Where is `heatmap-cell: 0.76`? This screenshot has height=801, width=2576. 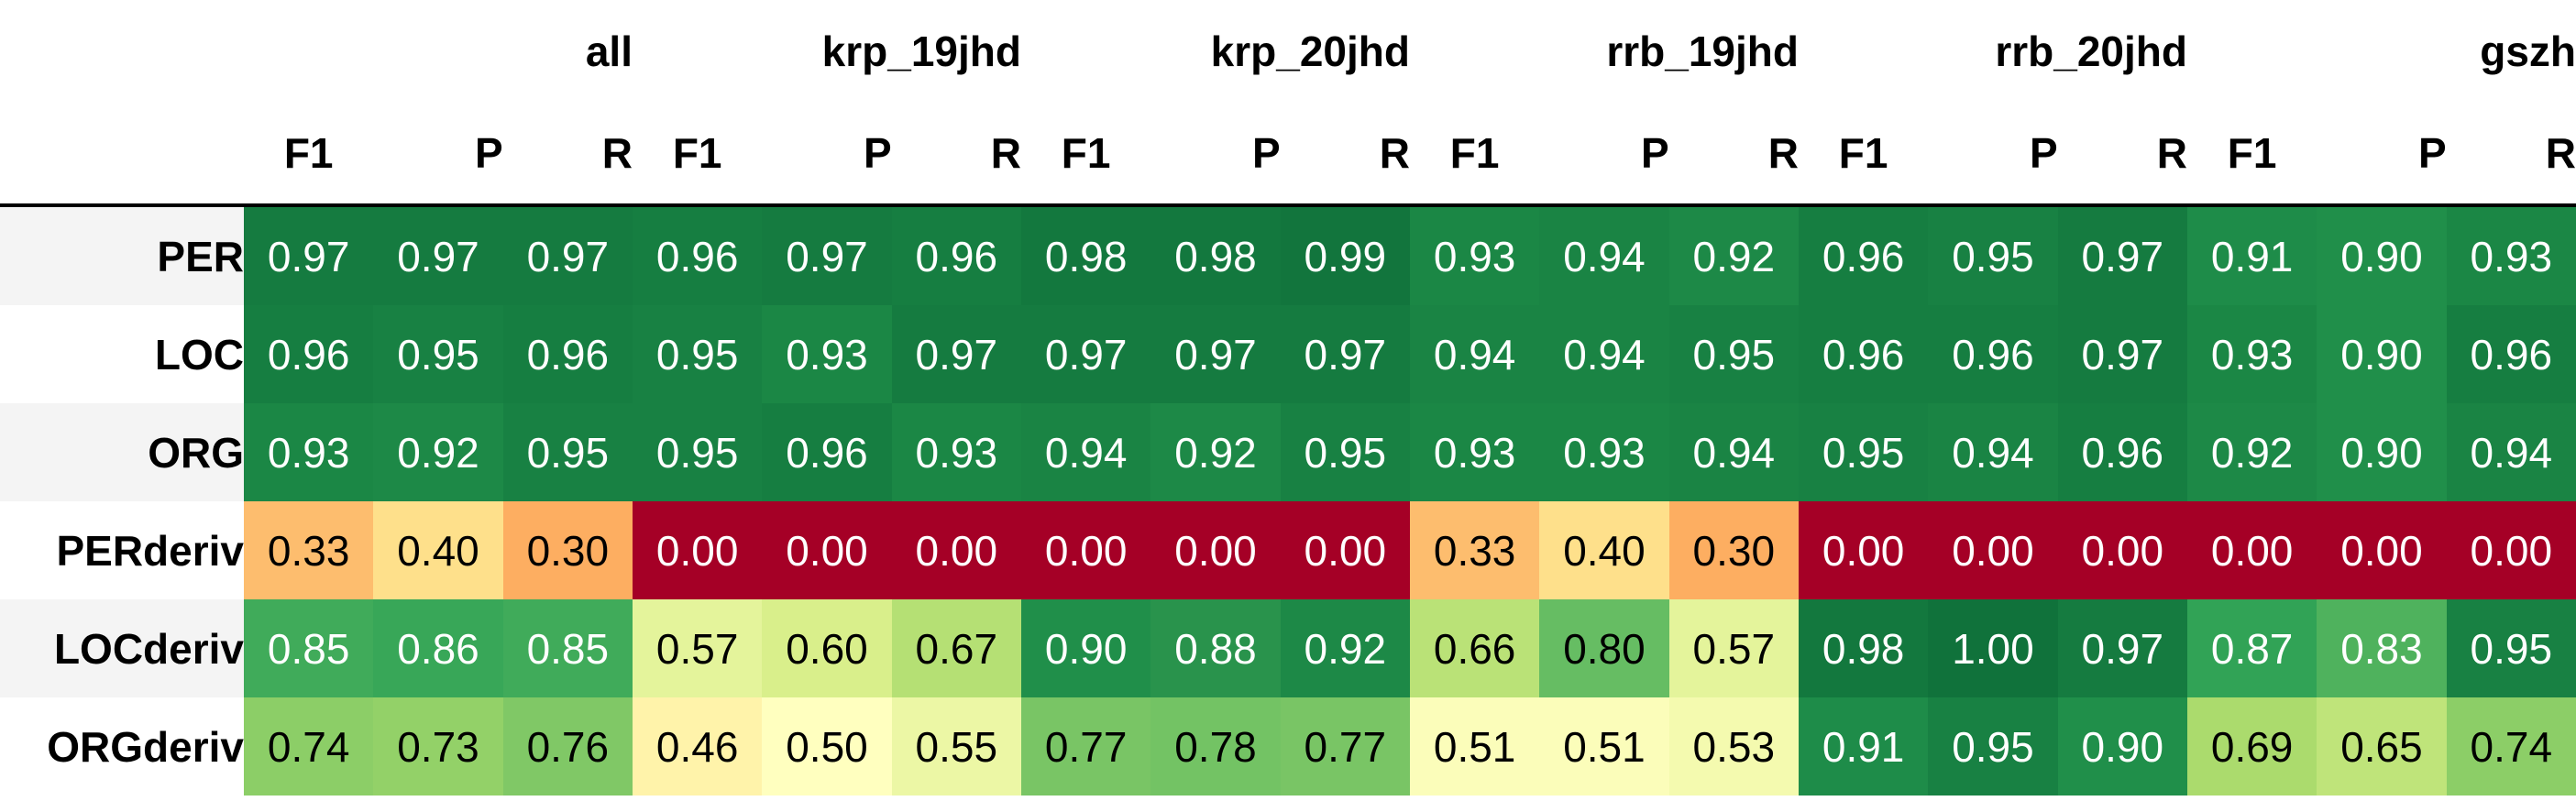
heatmap-cell: 0.76 is located at coordinates (568, 746).